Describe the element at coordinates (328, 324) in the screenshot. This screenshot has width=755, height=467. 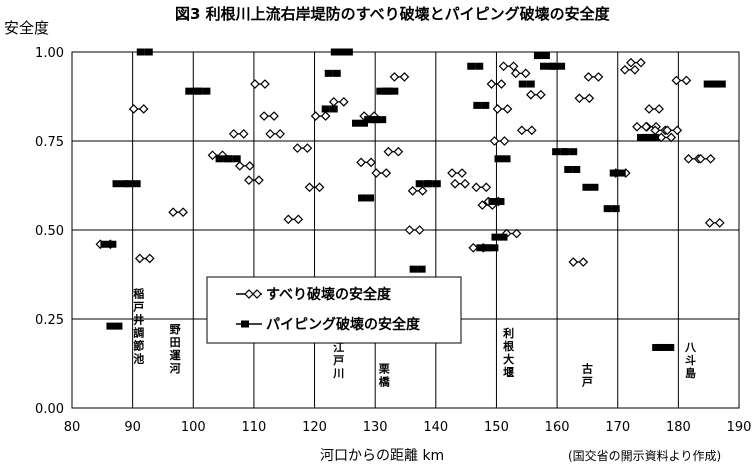
I see `legend-item: パイピング破壊の安全度` at that location.